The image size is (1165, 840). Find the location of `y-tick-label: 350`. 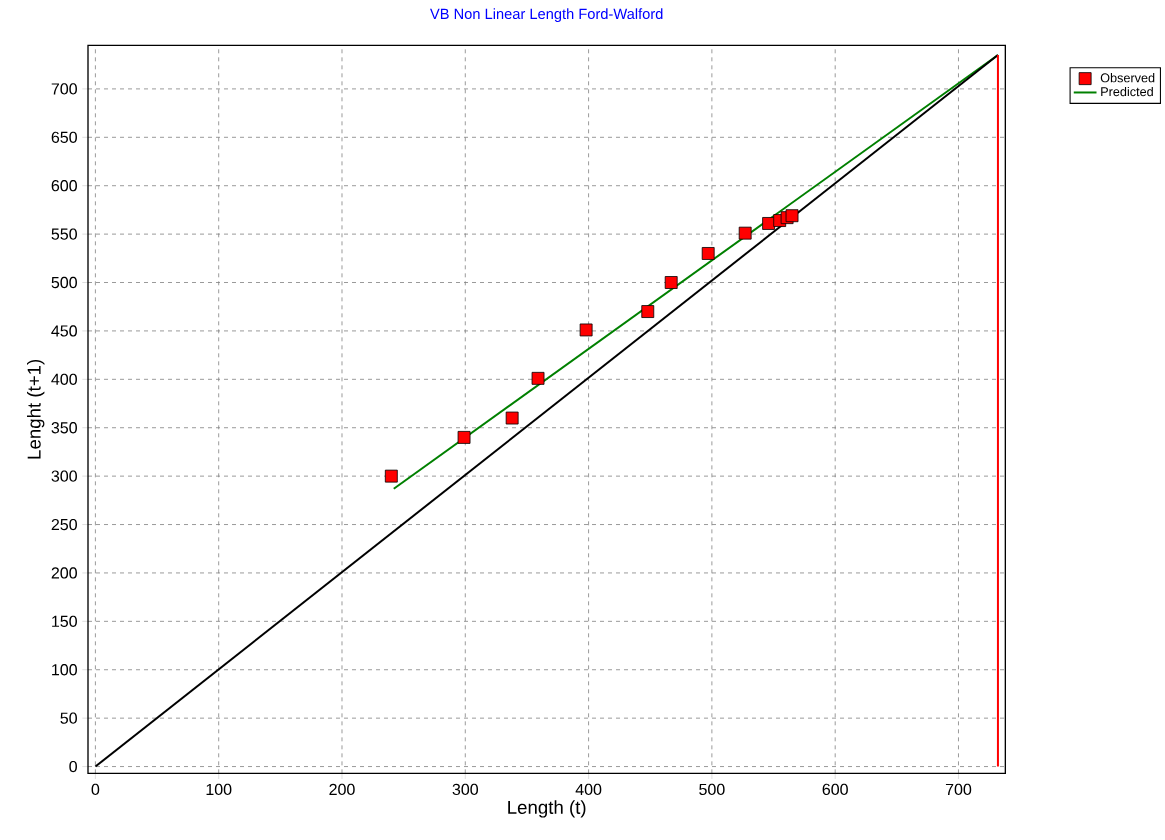

y-tick-label: 350 is located at coordinates (64, 428).